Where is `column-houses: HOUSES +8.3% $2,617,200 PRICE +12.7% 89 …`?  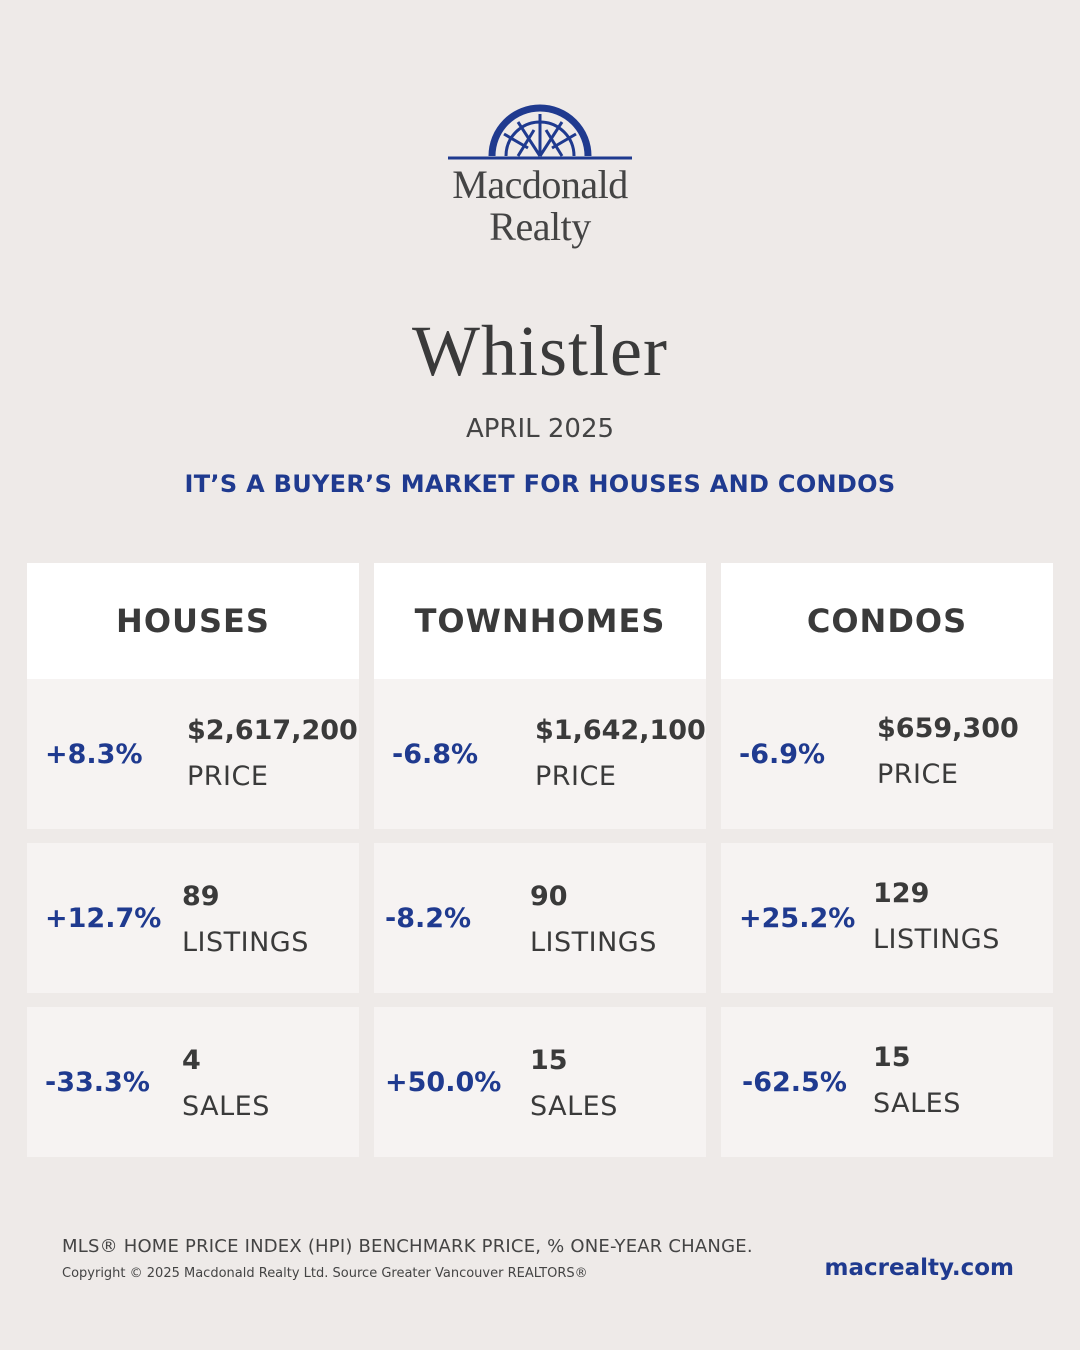 column-houses: HOUSES +8.3% $2,617,200 PRICE +12.7% 89 … is located at coordinates (193, 860).